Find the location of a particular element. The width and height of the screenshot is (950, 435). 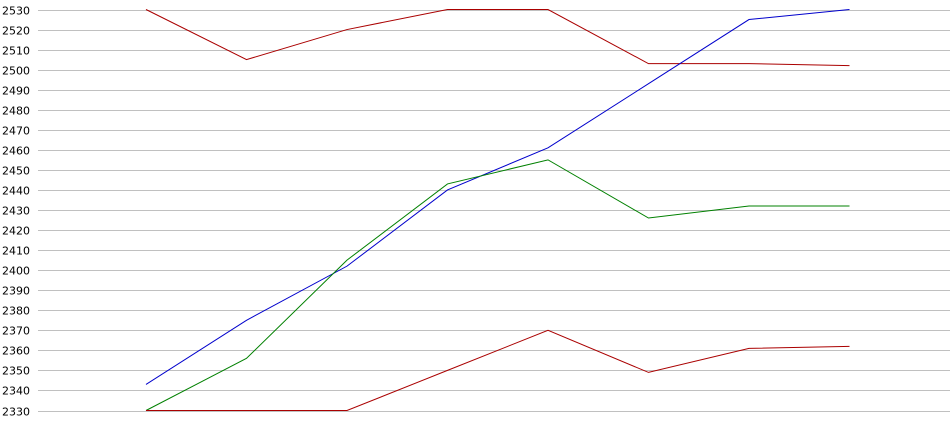

y-tick-label: 2440 is located at coordinates (16, 191).